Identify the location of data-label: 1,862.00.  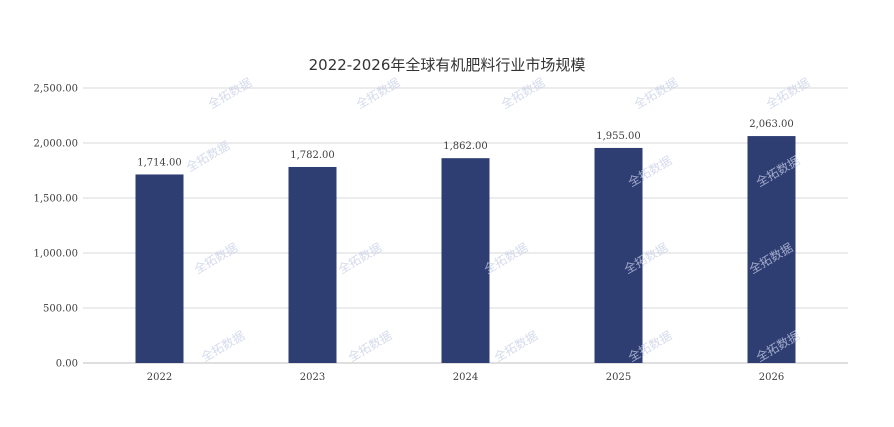
(465, 146).